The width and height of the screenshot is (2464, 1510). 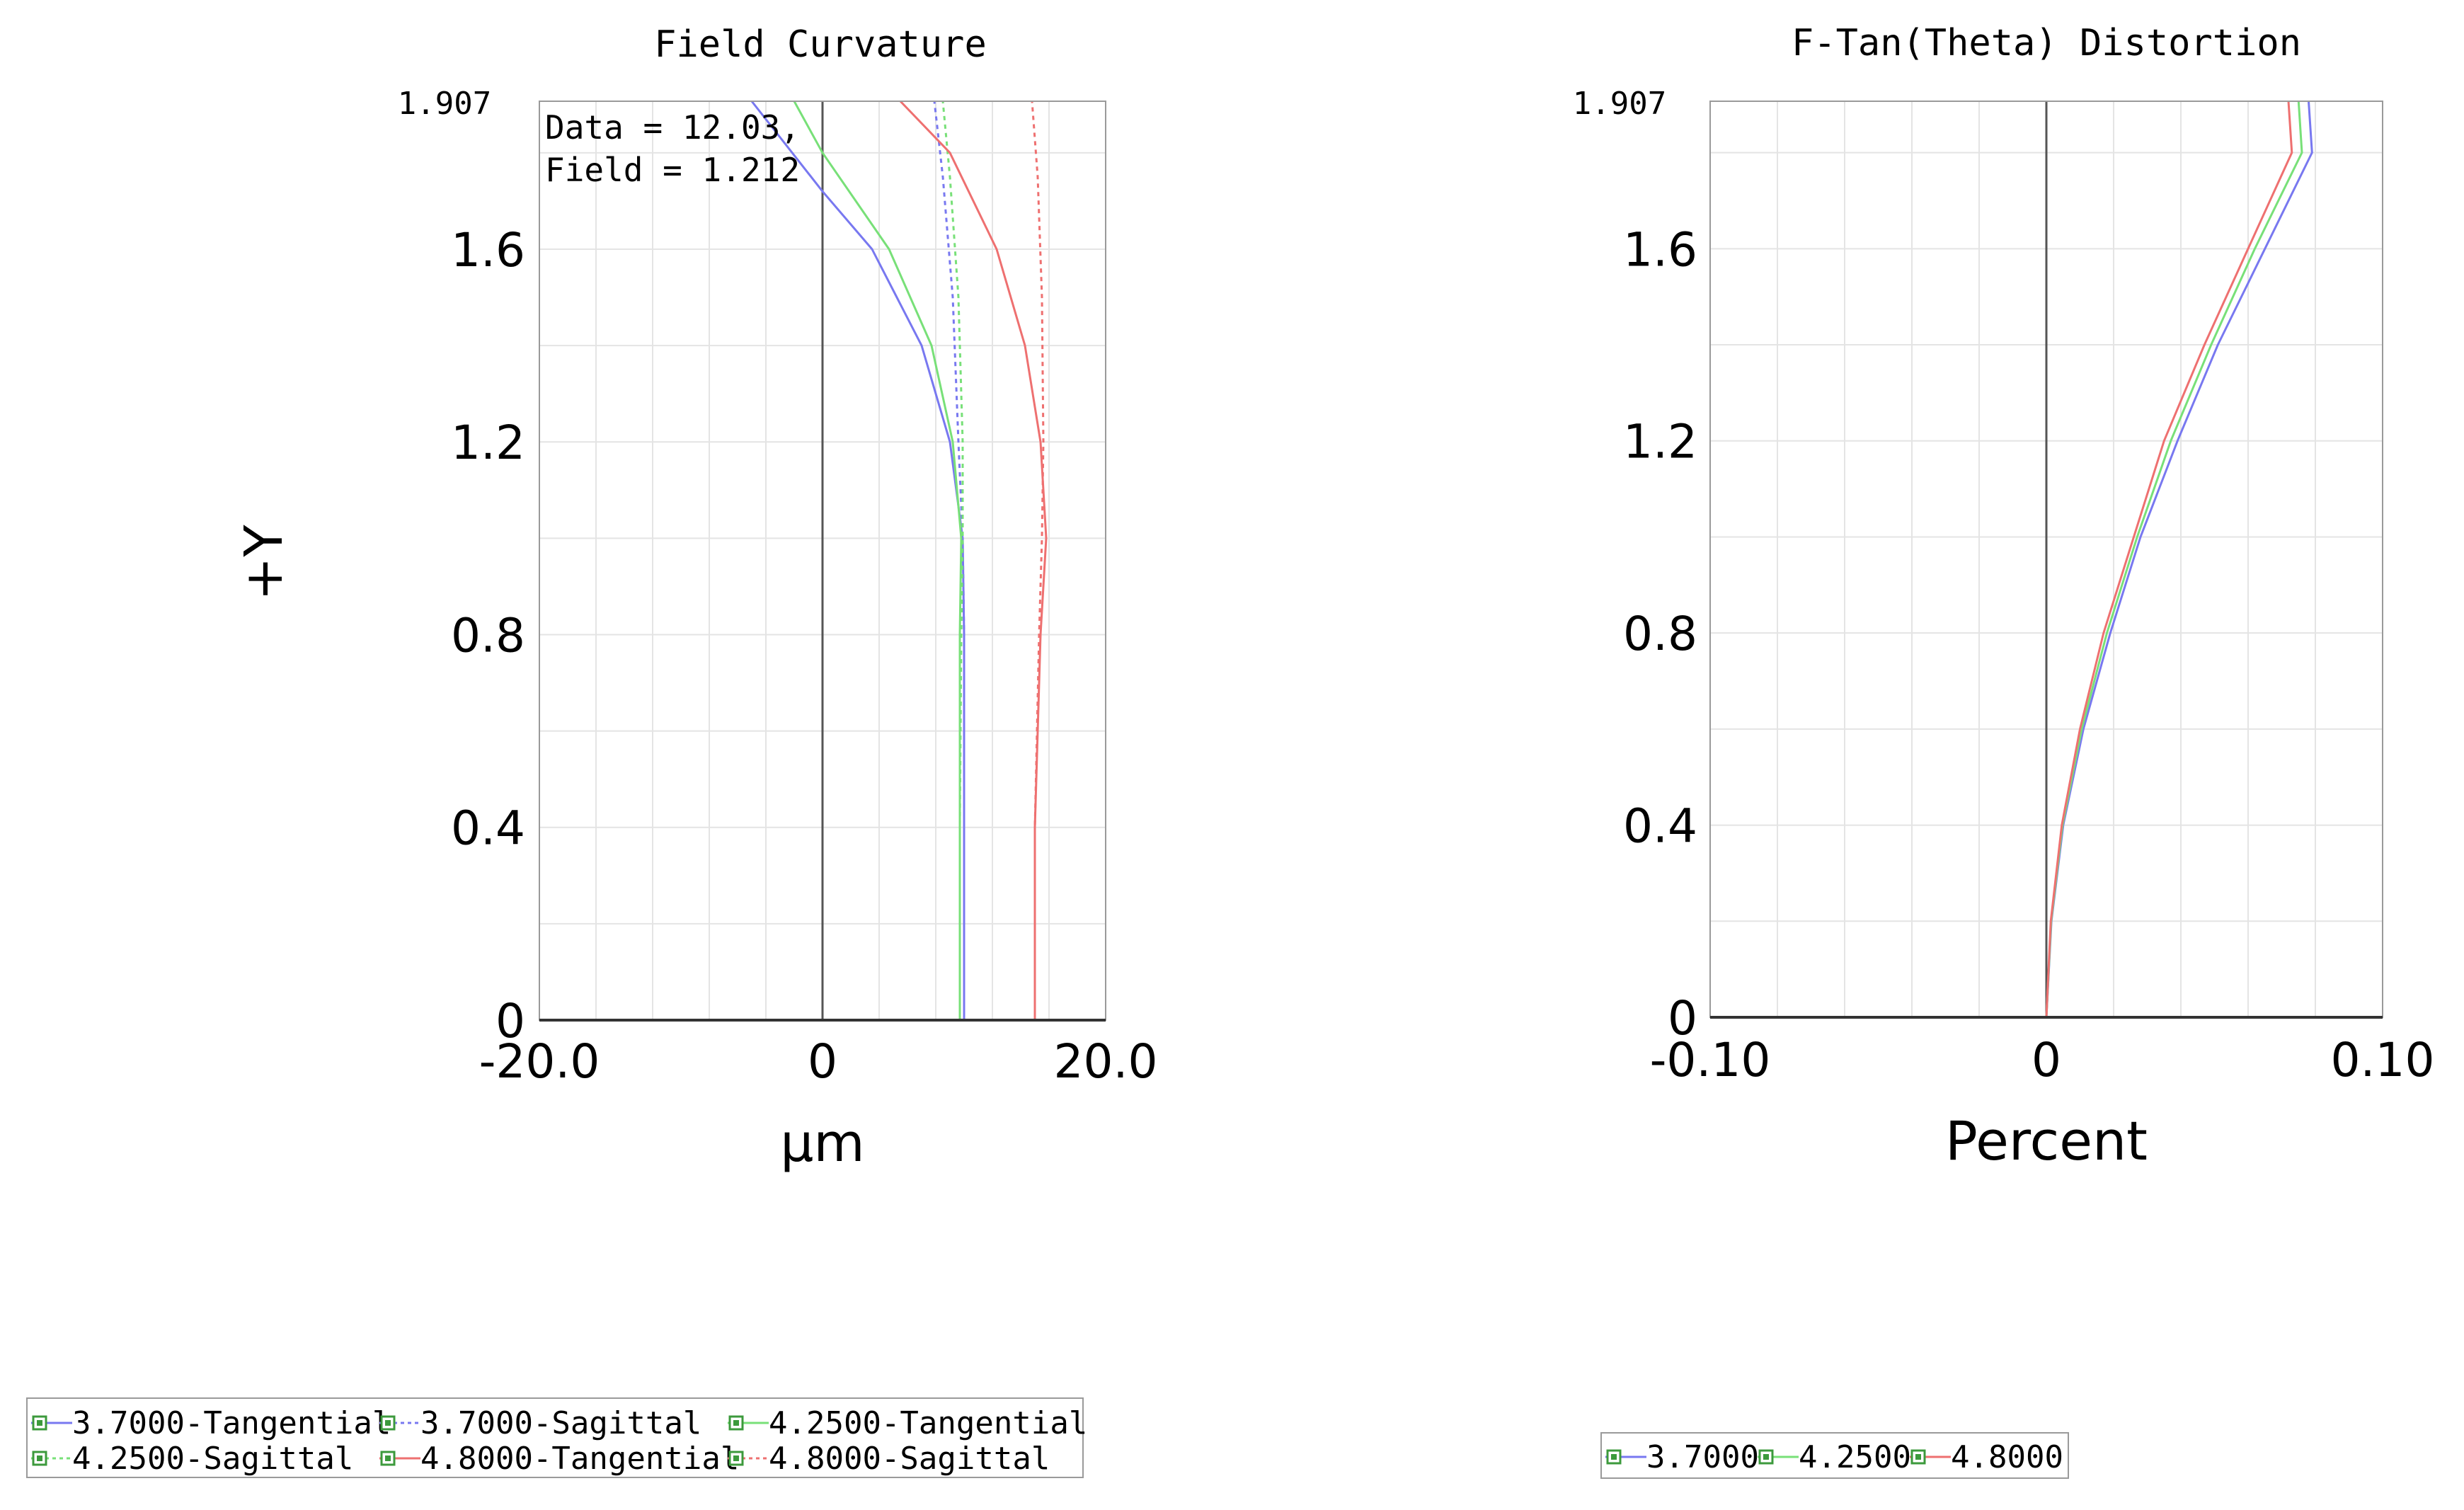 I want to click on series-line-4-8000-tangential, so click(x=973, y=560).